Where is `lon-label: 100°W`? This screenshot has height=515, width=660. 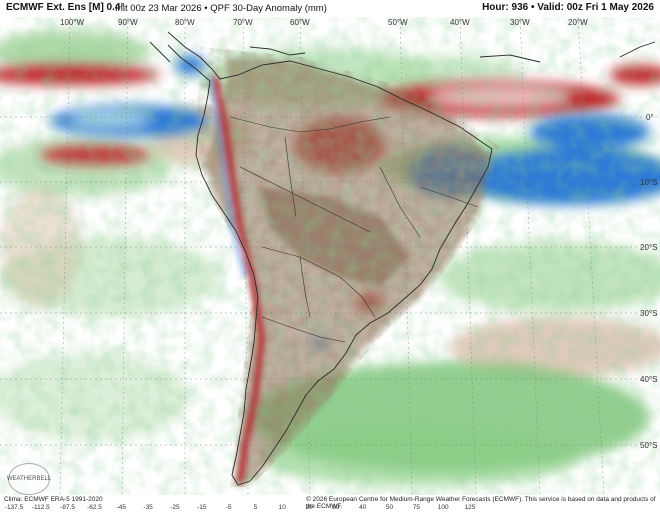 lon-label: 100°W is located at coordinates (72, 22).